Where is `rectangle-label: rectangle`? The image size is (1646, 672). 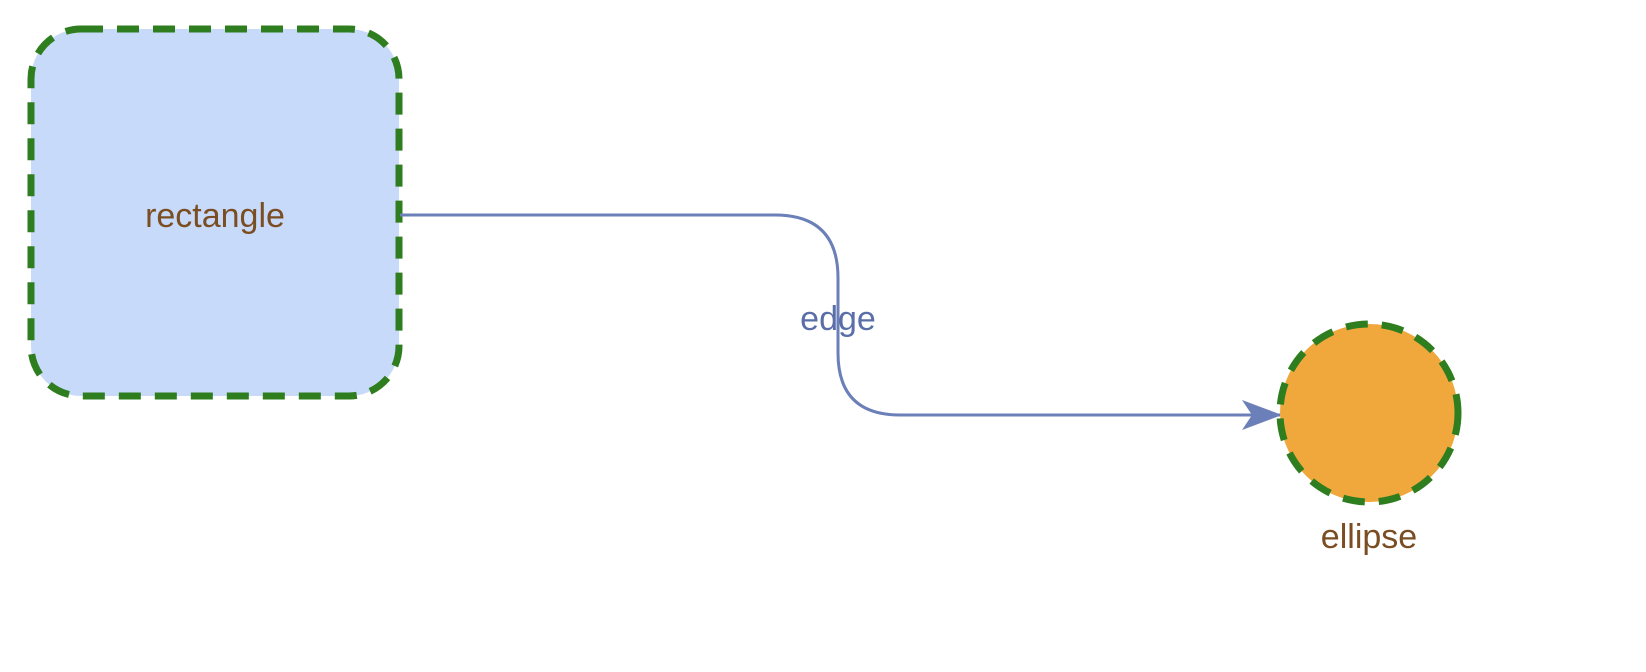
rectangle-label: rectangle is located at coordinates (215, 216).